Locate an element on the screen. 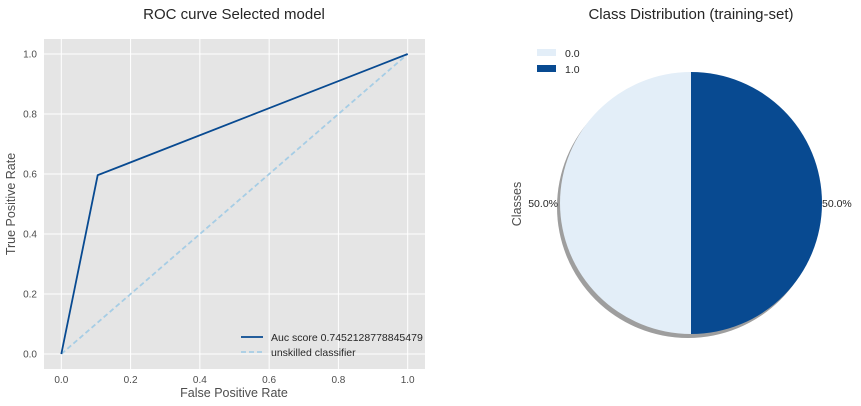 This screenshot has height=406, width=861. roc-y-ticks: 0.0 0.2 0.4 0.6 0.8 1.0 is located at coordinates (30, 205).